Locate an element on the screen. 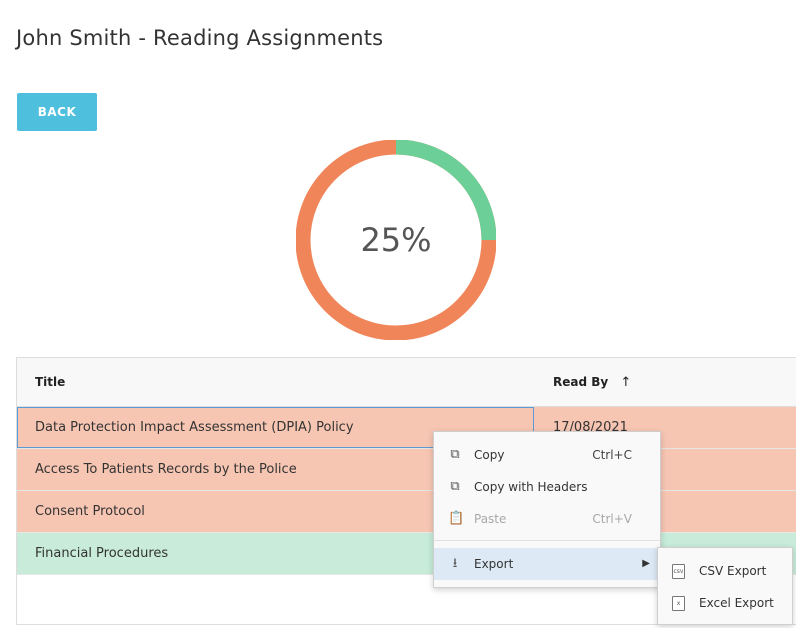 This screenshot has height=628, width=796. clipboard-icon: 📋 is located at coordinates (456, 518).